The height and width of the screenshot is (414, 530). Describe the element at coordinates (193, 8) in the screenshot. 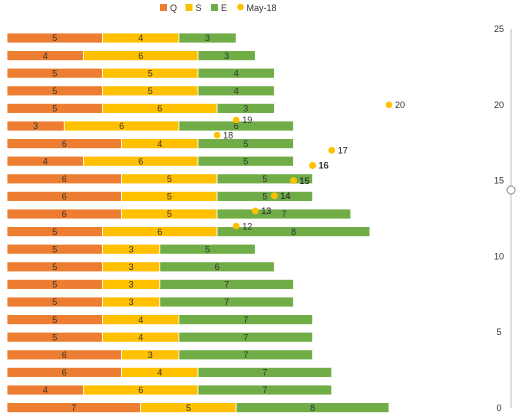

I see `legend-item: S` at that location.